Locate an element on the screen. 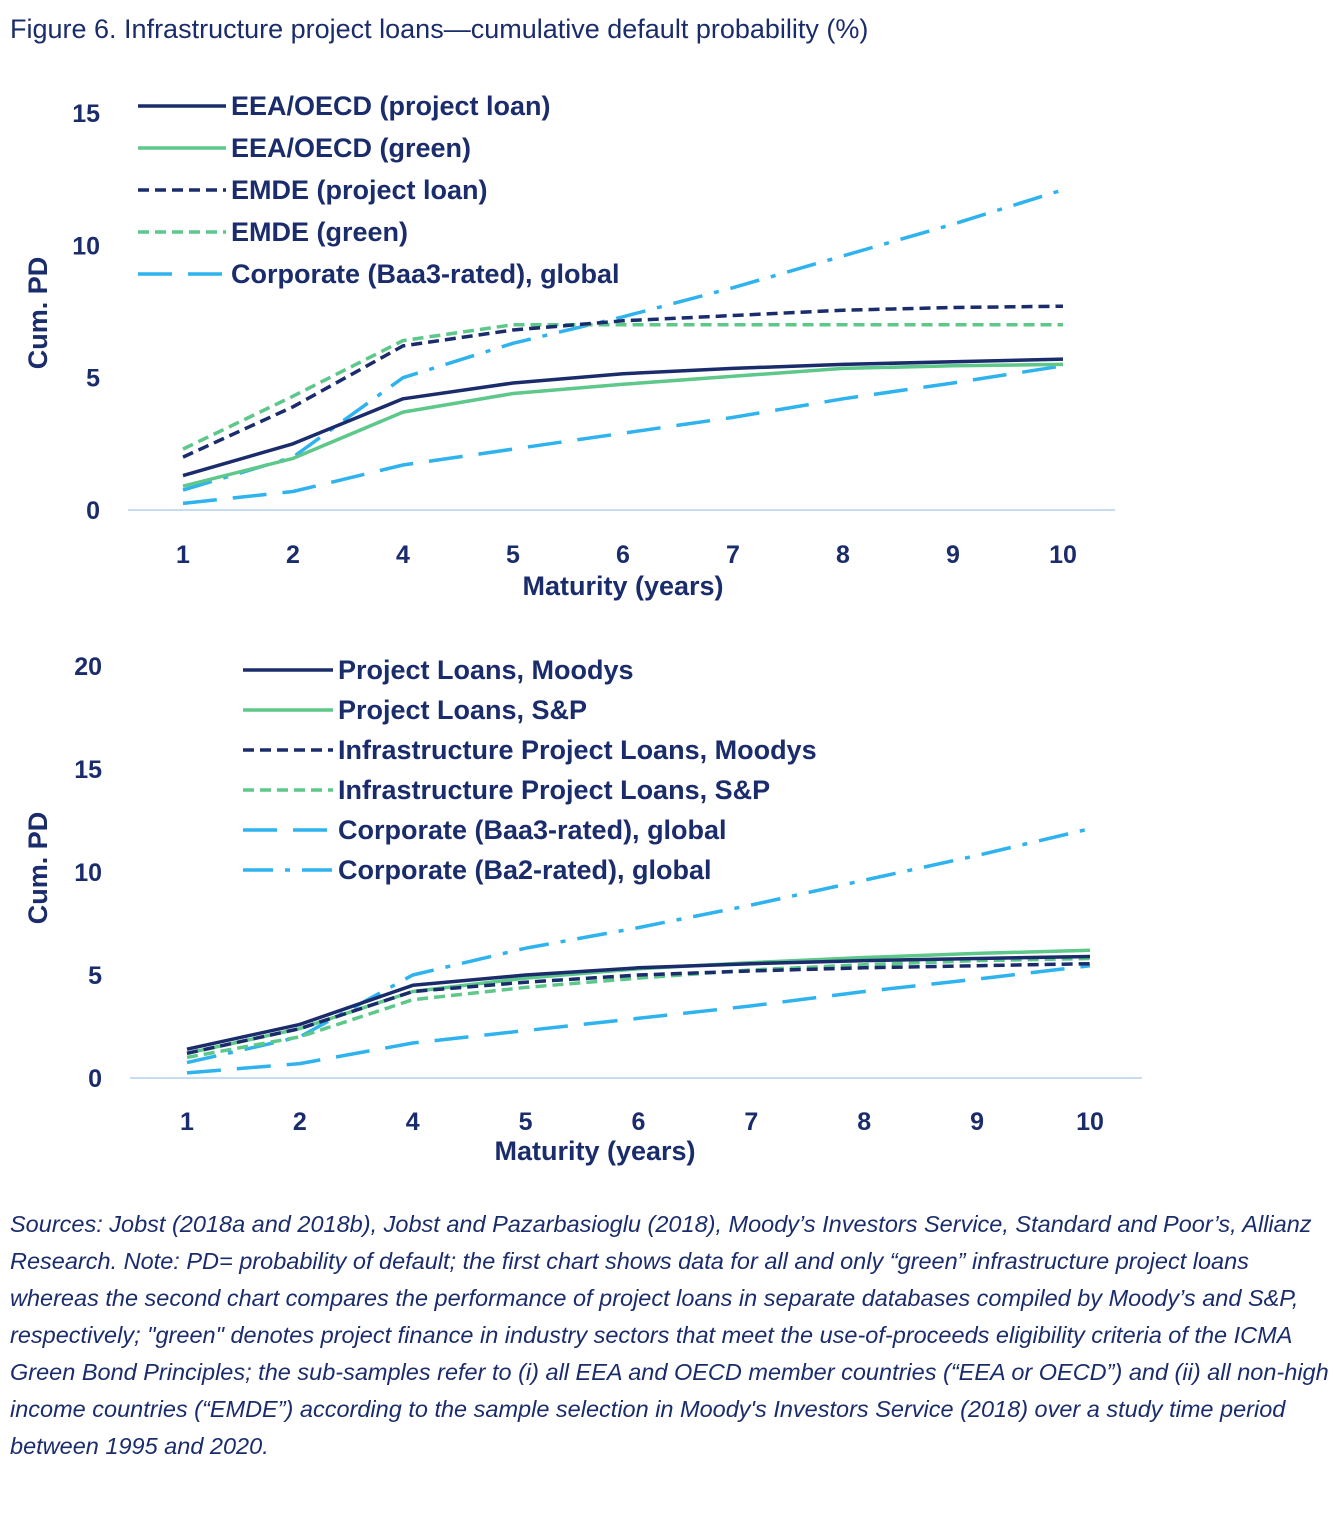 This screenshot has width=1342, height=1530. legend-label-1: Project Loans, S&P is located at coordinates (462, 710).